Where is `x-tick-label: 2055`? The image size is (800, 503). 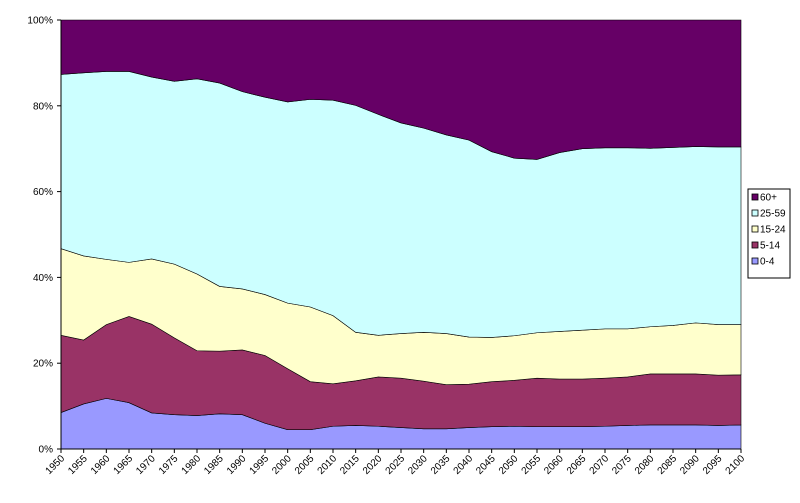
x-tick-label: 2055 is located at coordinates (532, 465).